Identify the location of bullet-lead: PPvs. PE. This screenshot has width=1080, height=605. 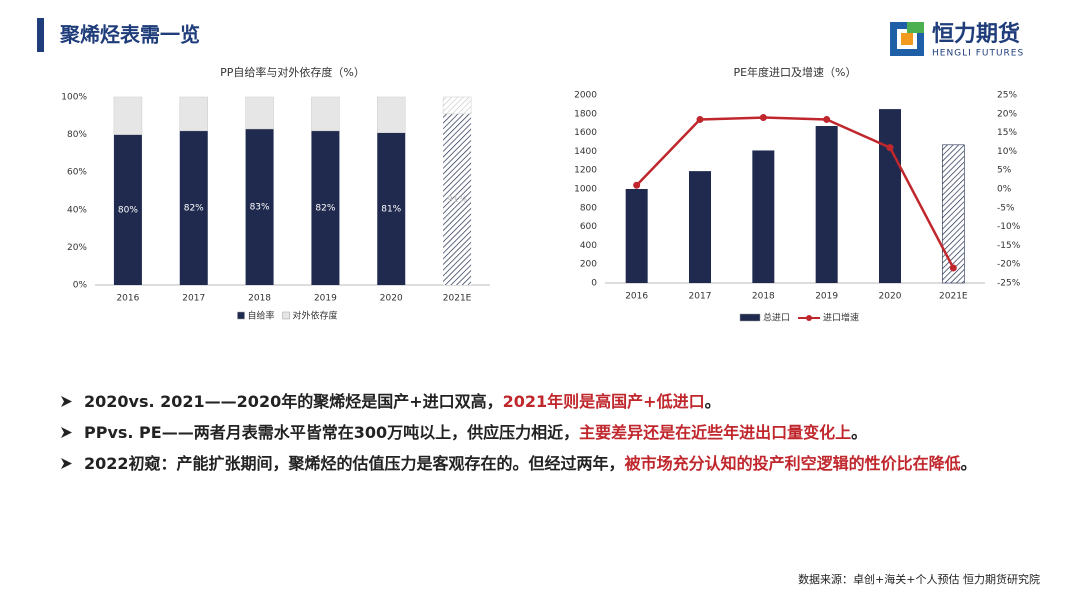
(123, 432).